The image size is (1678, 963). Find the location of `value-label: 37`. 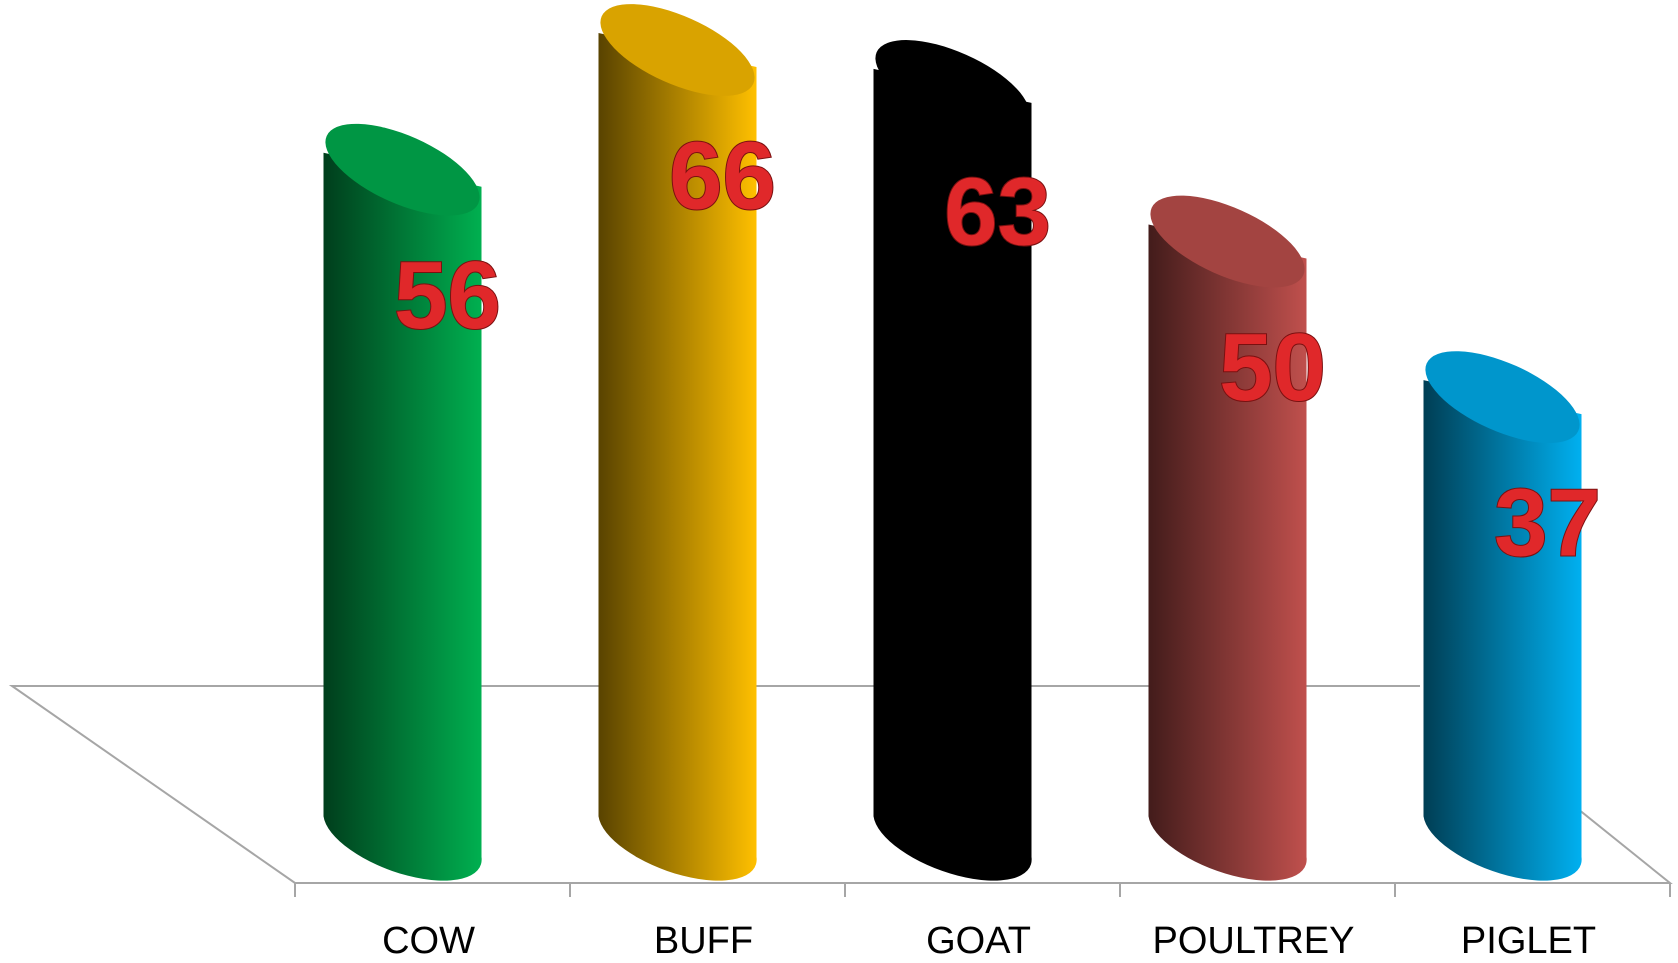

value-label: 37 is located at coordinates (1547, 522).